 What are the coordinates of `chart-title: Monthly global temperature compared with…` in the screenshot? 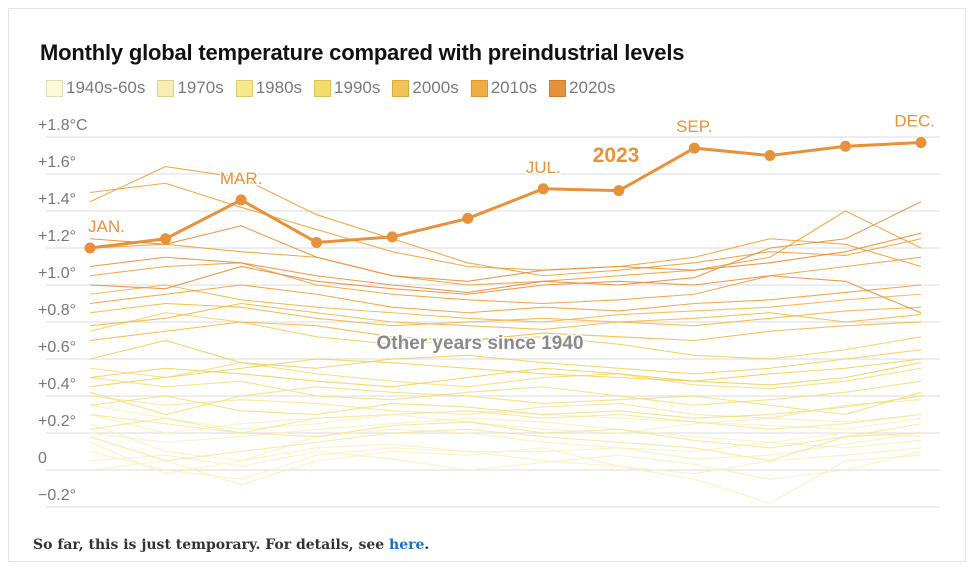 It's located at (362, 52).